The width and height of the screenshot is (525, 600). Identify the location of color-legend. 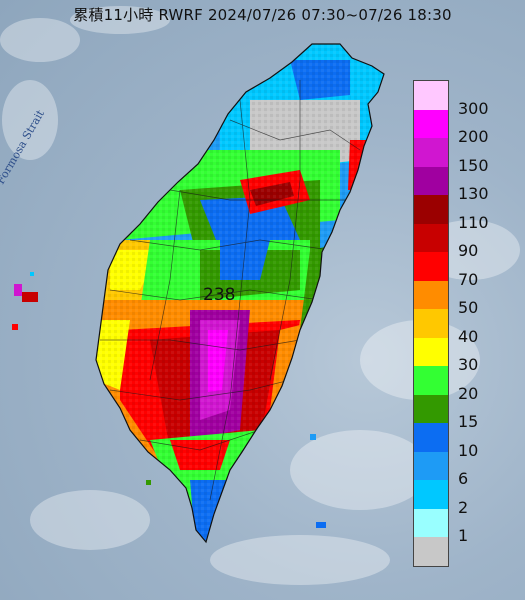
(431, 323).